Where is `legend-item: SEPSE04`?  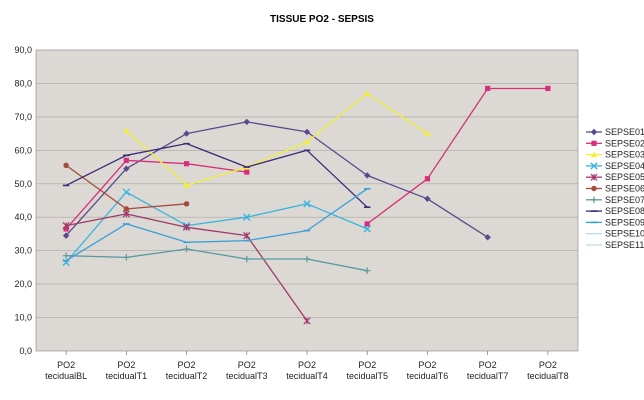
legend-item: SEPSE04 is located at coordinates (615, 166).